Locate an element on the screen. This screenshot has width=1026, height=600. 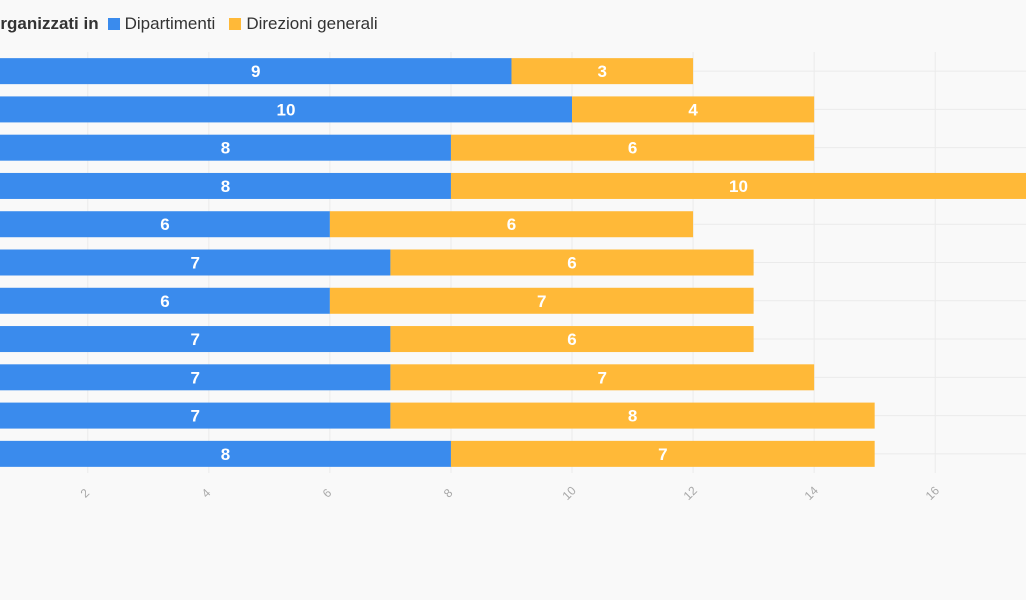
data-label-direzioni-generali-row-0: 3 is located at coordinates (602, 71).